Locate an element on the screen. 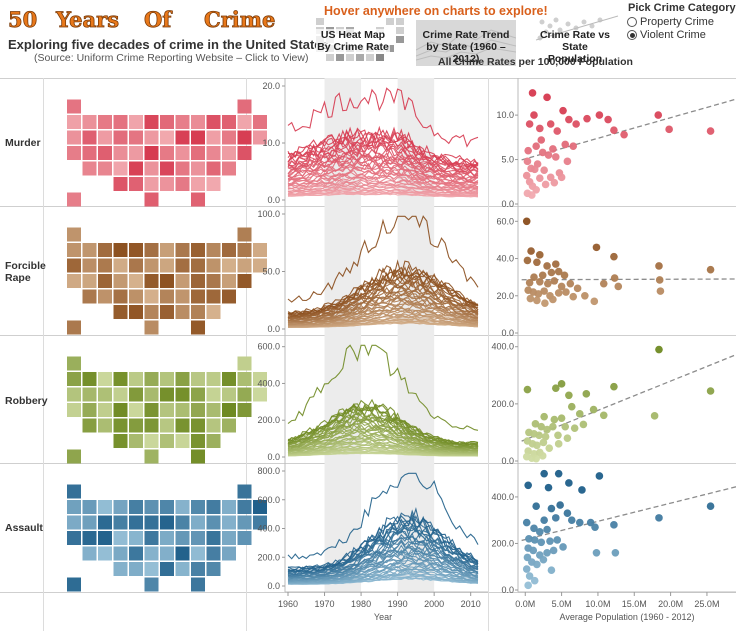  row-label-assault: Assault is located at coordinates (24, 528).